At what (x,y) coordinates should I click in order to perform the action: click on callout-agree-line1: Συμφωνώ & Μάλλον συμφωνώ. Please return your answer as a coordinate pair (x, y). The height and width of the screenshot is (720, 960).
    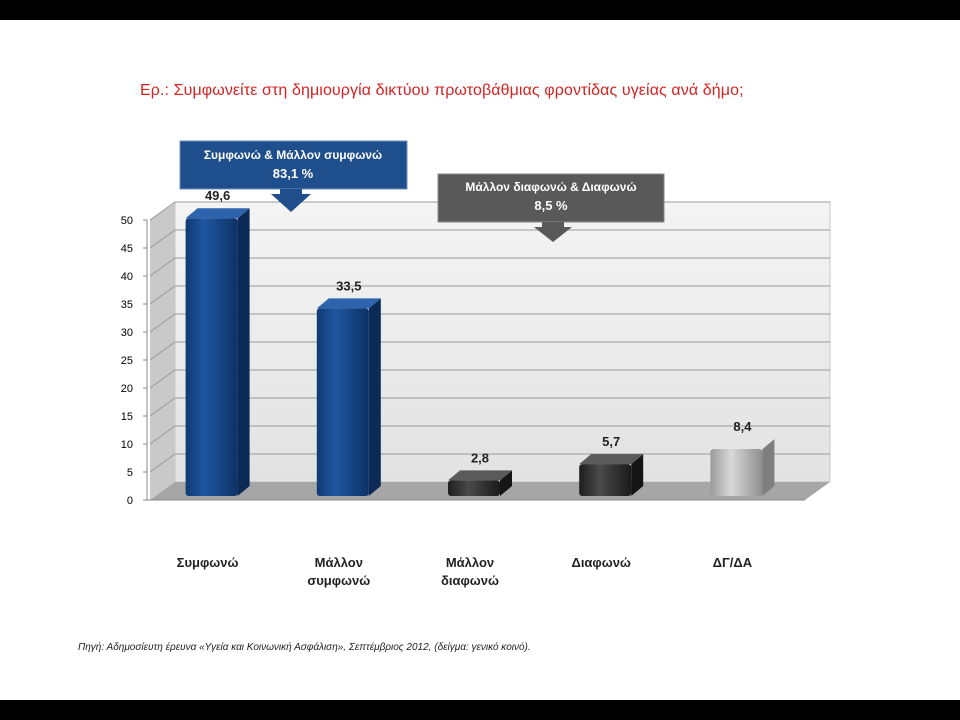
    Looking at the image, I should click on (293, 155).